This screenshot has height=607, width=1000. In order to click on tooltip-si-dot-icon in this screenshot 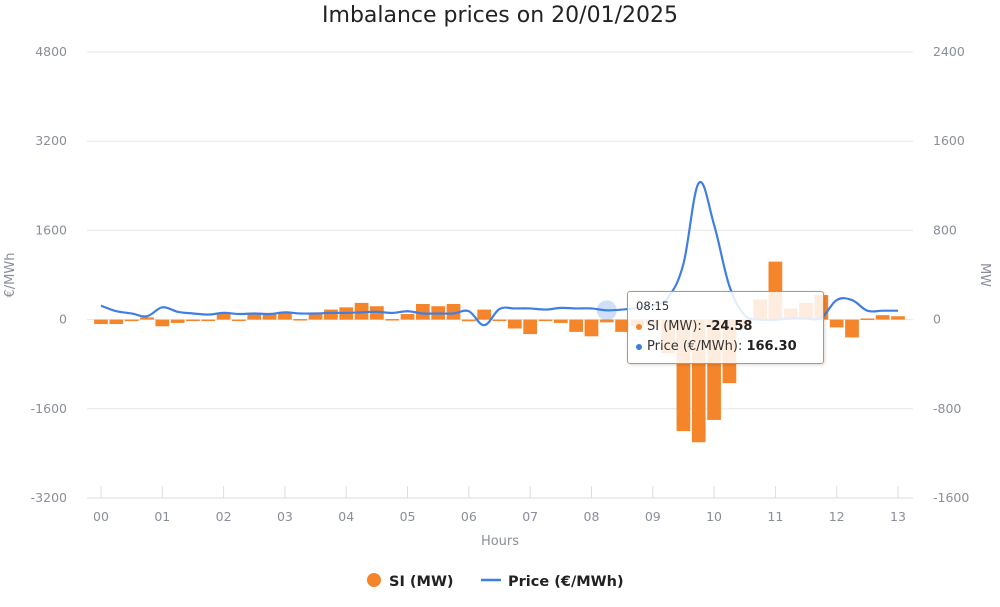, I will do `click(639, 326)`.